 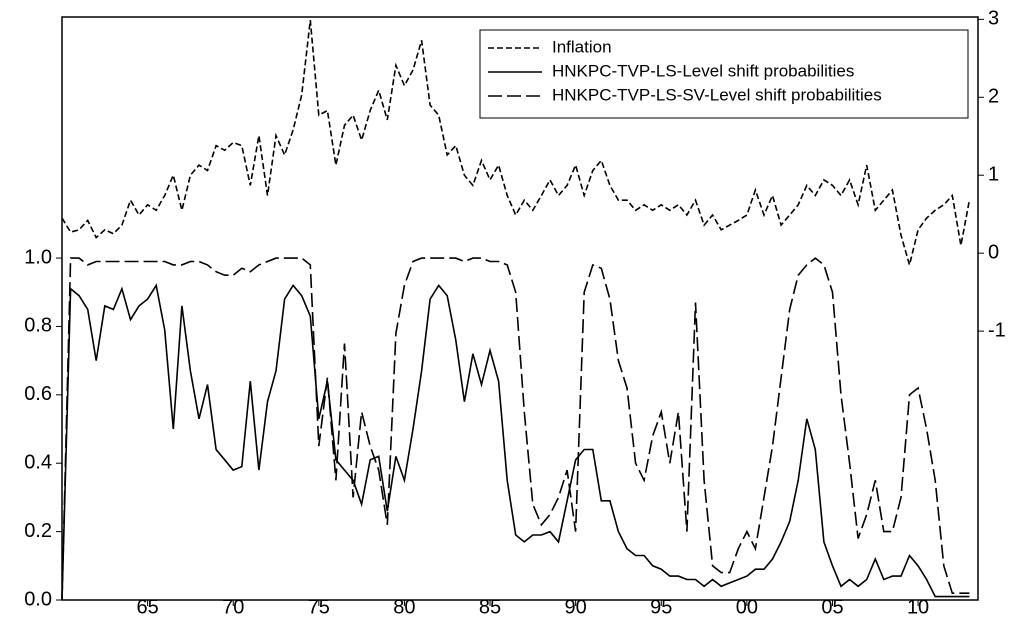 I want to click on x-tick-label: 90, so click(x=576, y=605).